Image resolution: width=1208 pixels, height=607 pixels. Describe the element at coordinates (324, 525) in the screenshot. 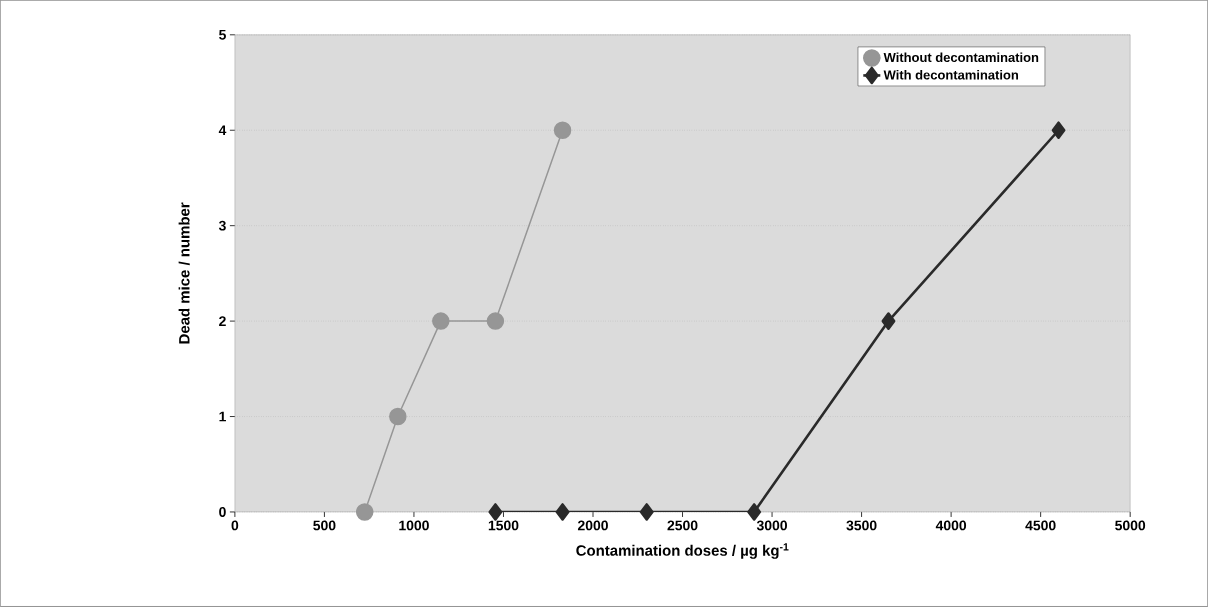

I see `x-tick-label: 500` at that location.